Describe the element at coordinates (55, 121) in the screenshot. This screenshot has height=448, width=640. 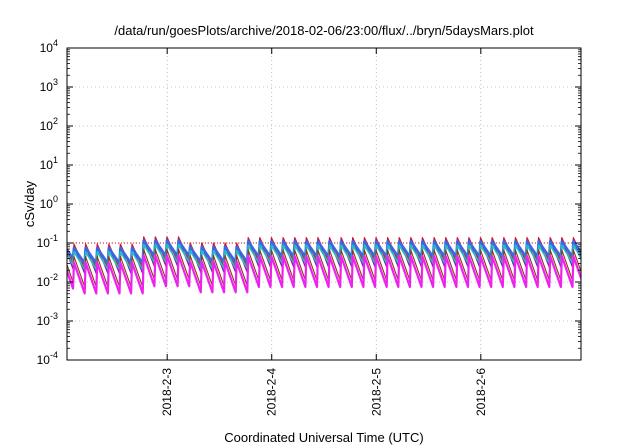
I see `y-tick-exponent: 2` at that location.